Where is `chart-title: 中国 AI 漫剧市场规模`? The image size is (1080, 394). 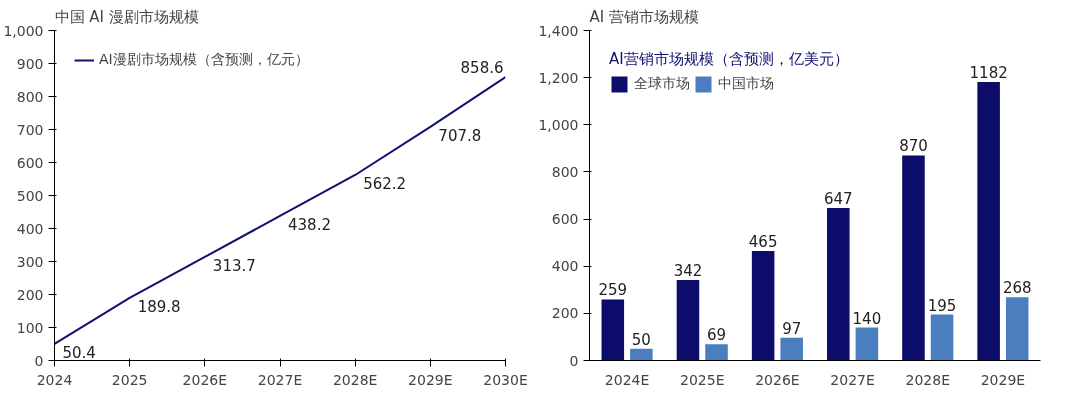 chart-title: 中国 AI 漫剧市场规模 is located at coordinates (126, 16).